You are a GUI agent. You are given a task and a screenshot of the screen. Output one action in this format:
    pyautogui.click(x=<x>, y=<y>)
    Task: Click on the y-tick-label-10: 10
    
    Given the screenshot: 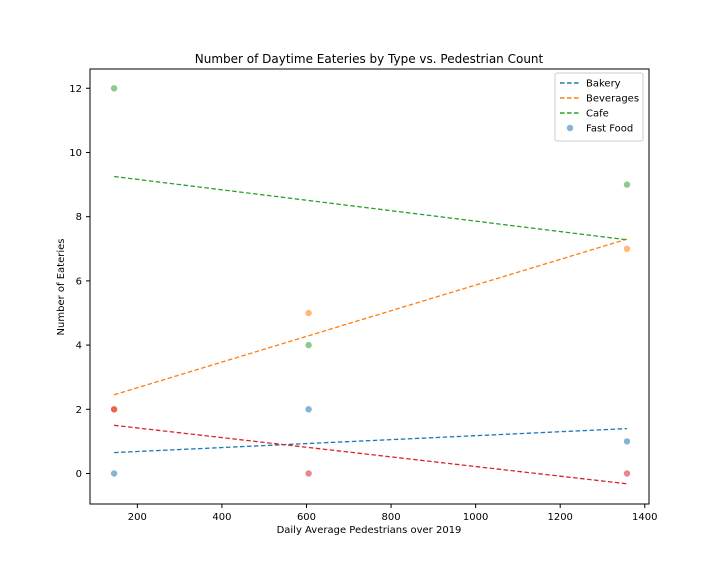 What is the action you would take?
    pyautogui.click(x=75, y=153)
    